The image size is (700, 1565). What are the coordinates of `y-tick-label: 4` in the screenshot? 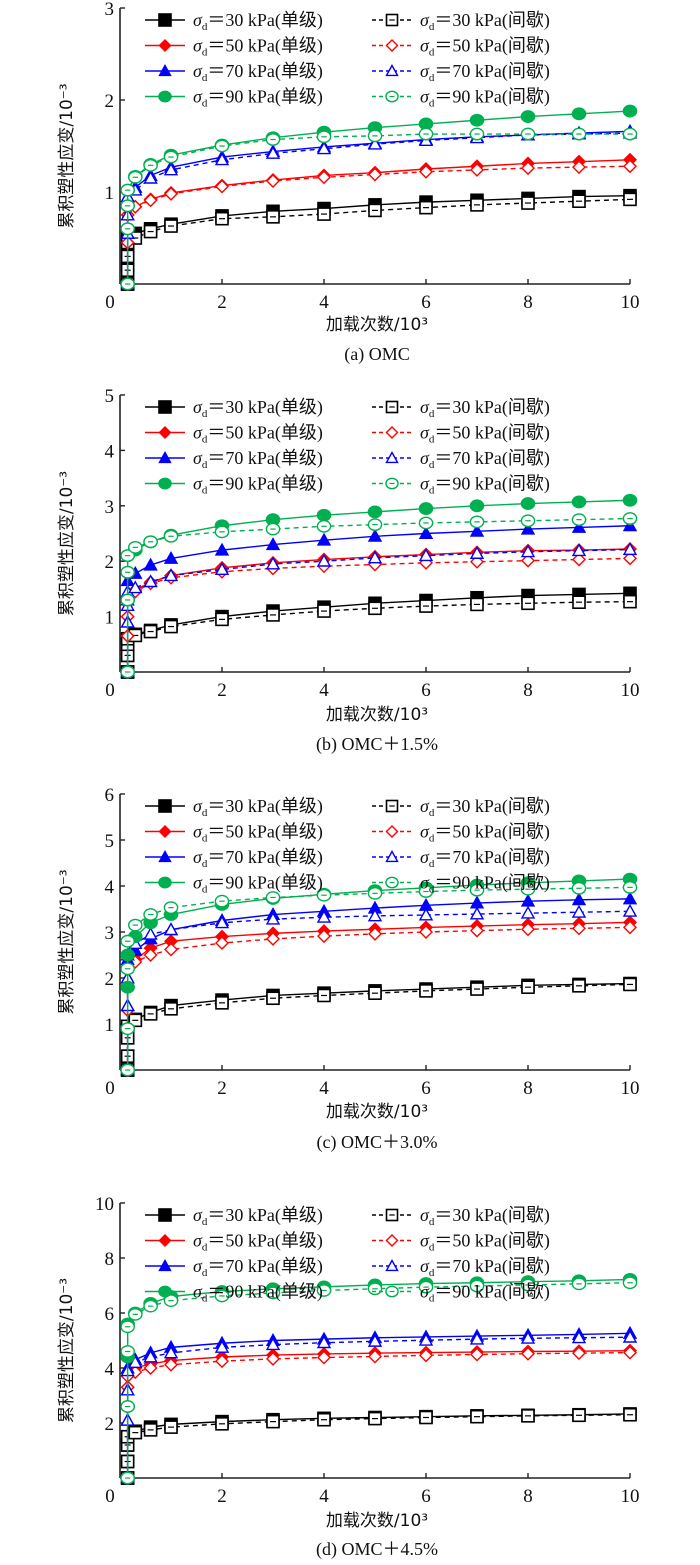 It's located at (110, 1369).